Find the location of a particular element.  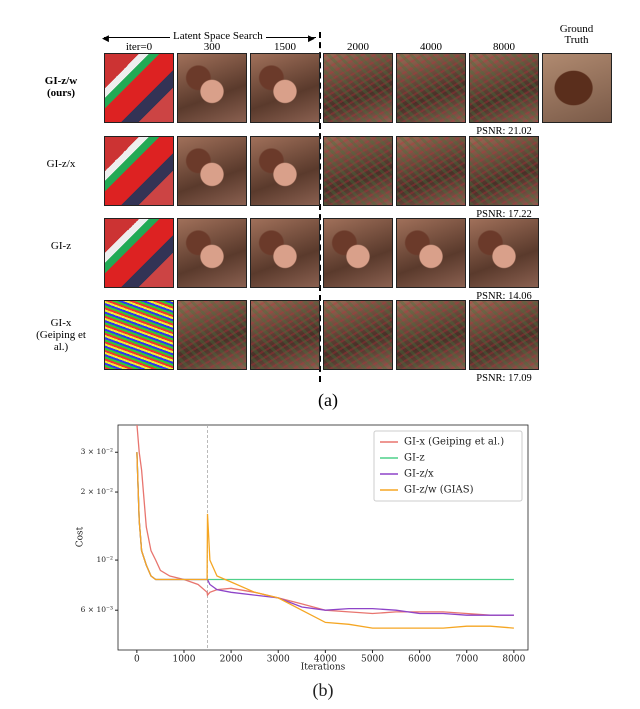

series-line is located at coordinates (325, 540).